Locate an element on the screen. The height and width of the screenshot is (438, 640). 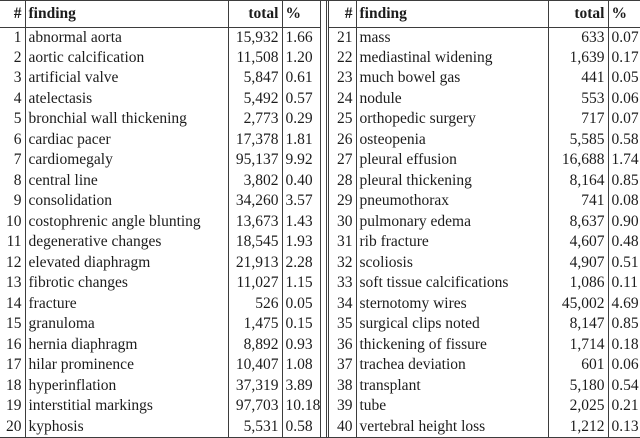
row-number-cell: 22 is located at coordinates (342, 57).